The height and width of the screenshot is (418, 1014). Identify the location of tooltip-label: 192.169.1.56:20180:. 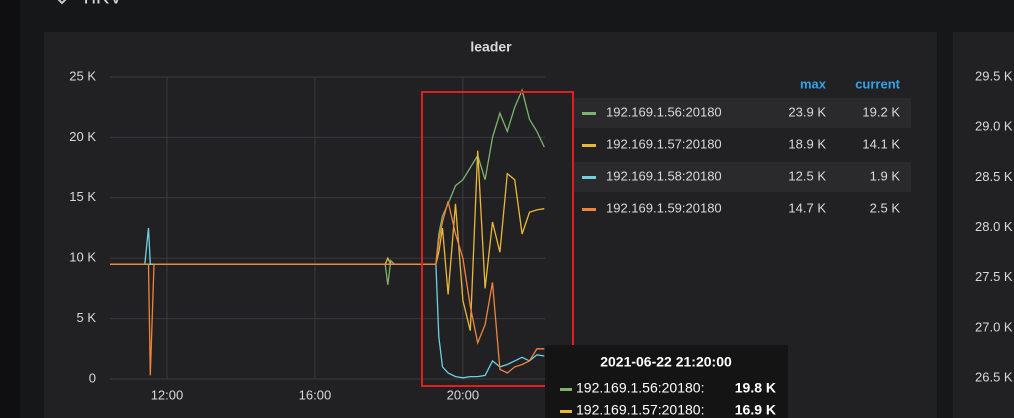
(640, 388).